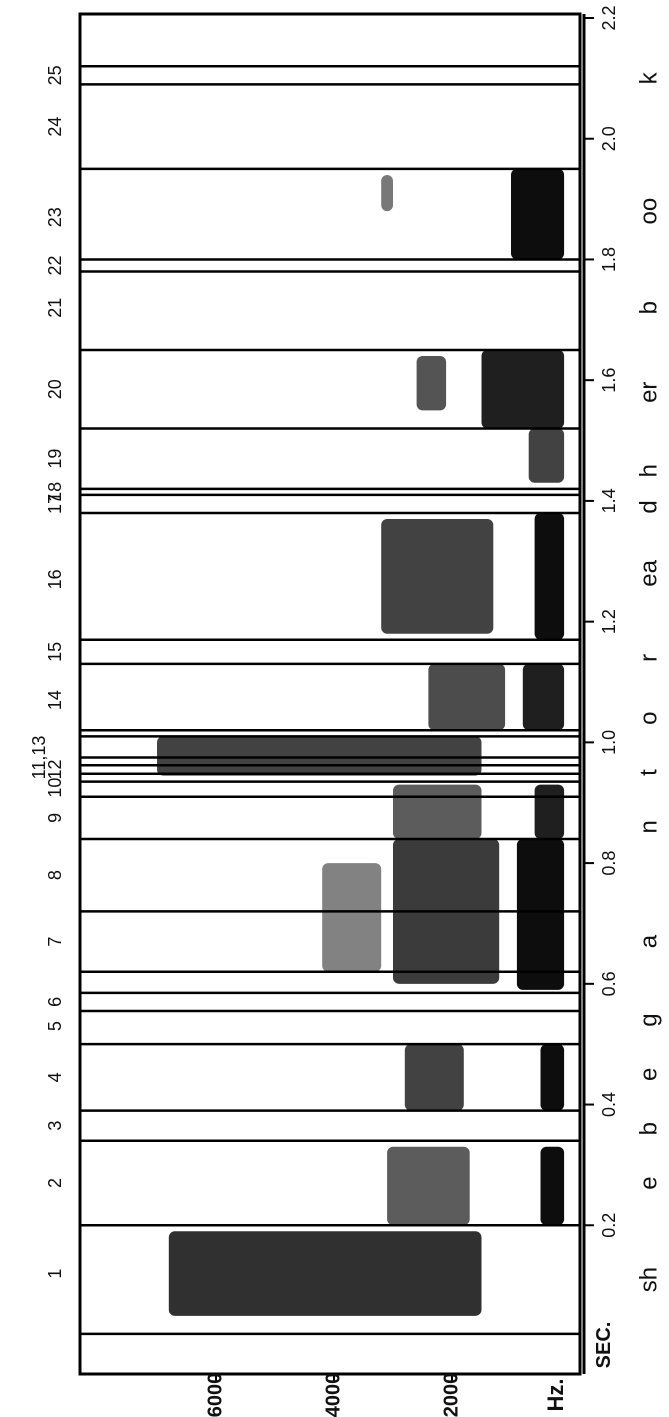 This screenshot has width=669, height=1417. I want to click on phonetic-label: a, so click(648, 941).